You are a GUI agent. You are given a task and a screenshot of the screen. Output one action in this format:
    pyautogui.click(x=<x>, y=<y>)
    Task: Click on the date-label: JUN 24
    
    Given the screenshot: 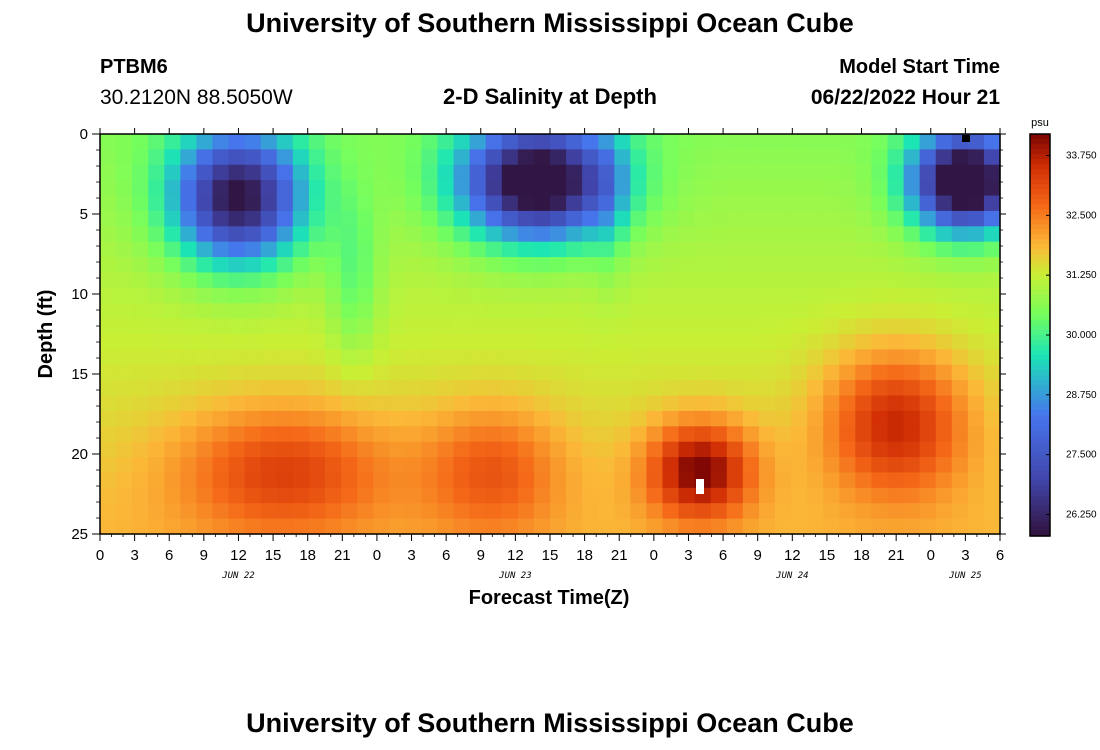 What is the action you would take?
    pyautogui.click(x=792, y=576)
    